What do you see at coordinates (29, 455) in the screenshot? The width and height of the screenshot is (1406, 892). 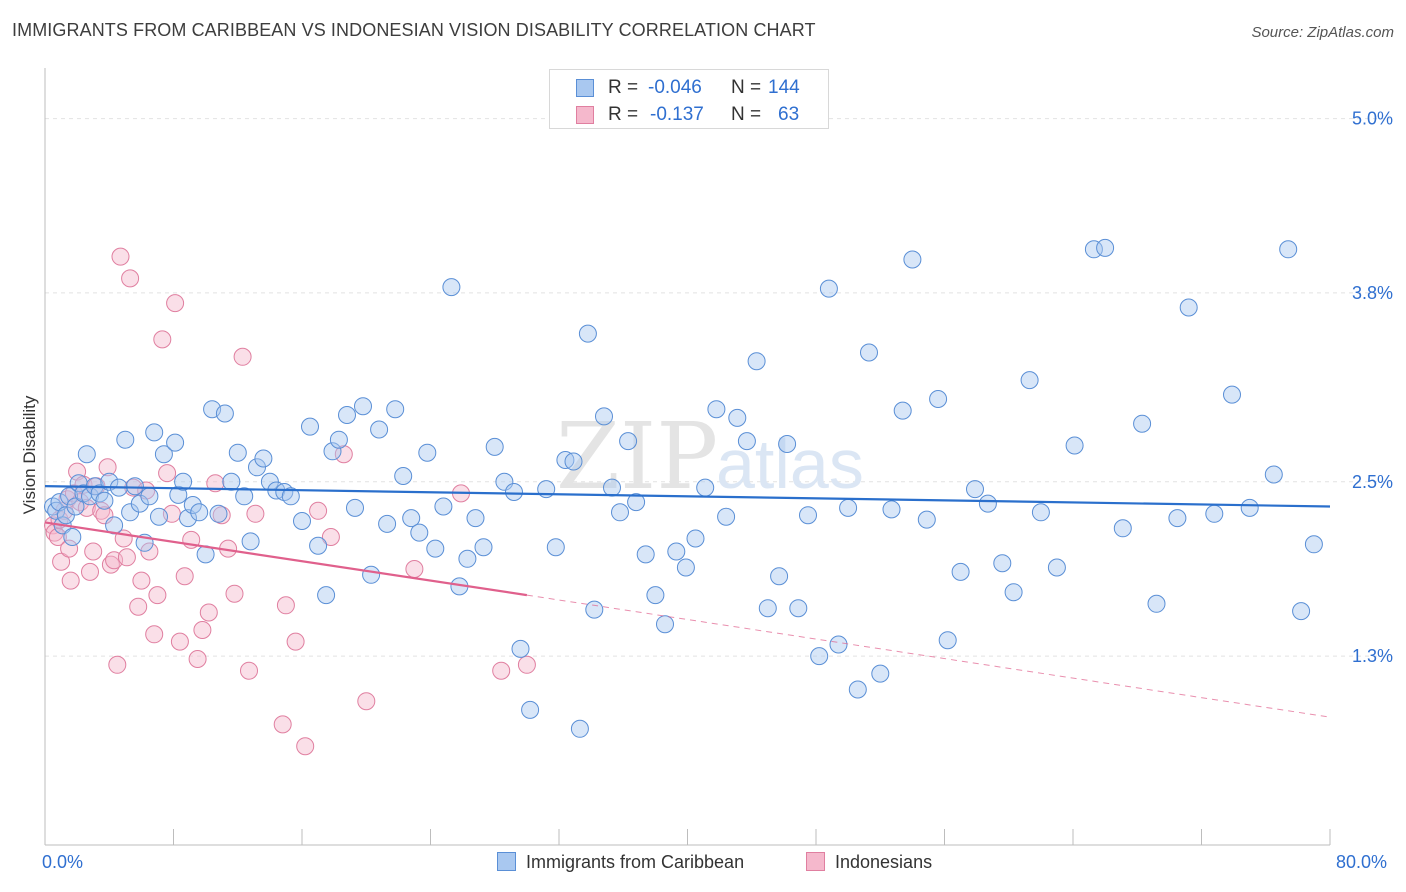 I see `y-axis-label: Vision Disability` at bounding box center [29, 455].